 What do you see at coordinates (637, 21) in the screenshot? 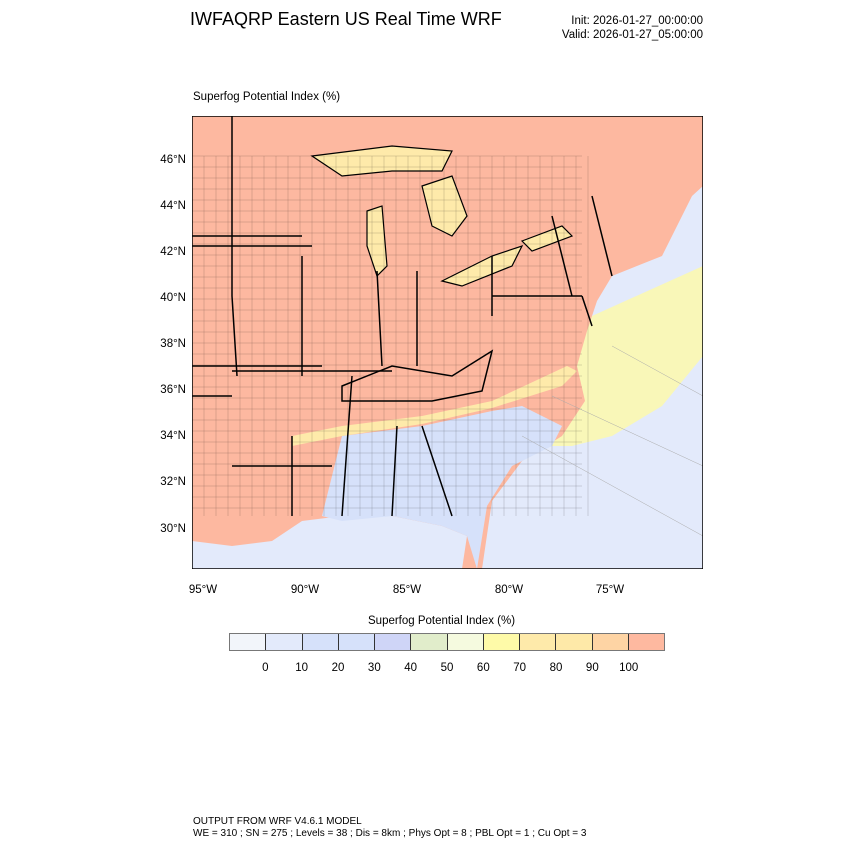
I see `init-time: Init: 2026-01-27_00:00:00` at bounding box center [637, 21].